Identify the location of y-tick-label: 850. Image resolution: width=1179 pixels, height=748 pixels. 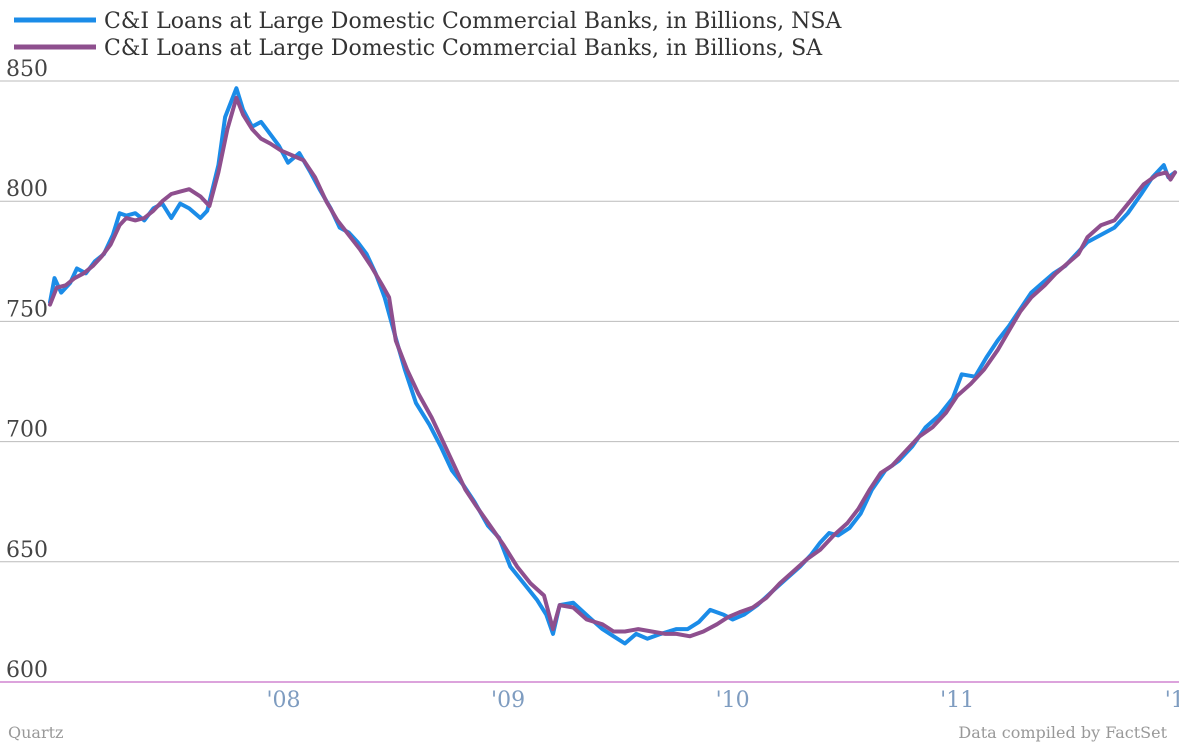
(27, 69).